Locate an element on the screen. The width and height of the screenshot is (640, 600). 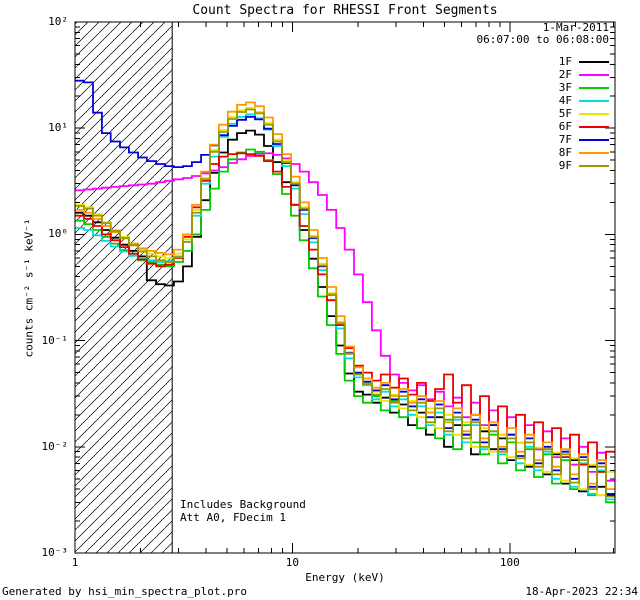
legend-label: 6F is located at coordinates (565, 126).